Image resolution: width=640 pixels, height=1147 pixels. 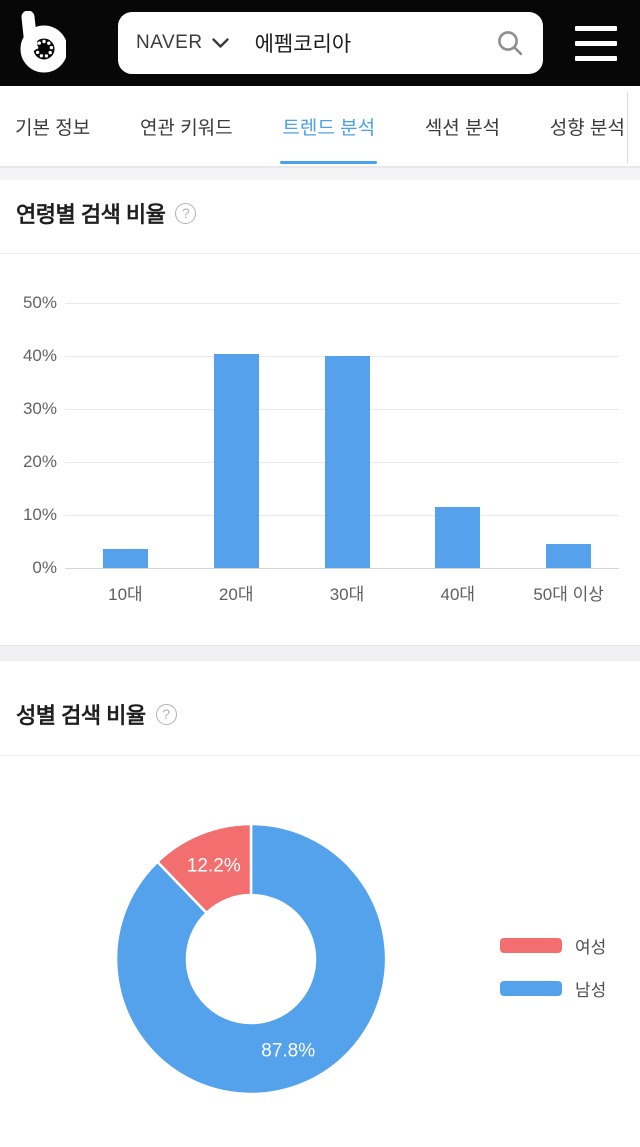 I want to click on tab-0: 기본 정보, so click(x=53, y=128).